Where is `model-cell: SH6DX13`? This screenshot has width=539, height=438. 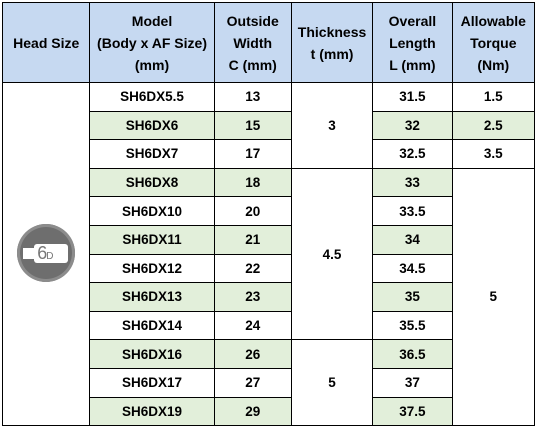
model-cell: SH6DX13 is located at coordinates (152, 297).